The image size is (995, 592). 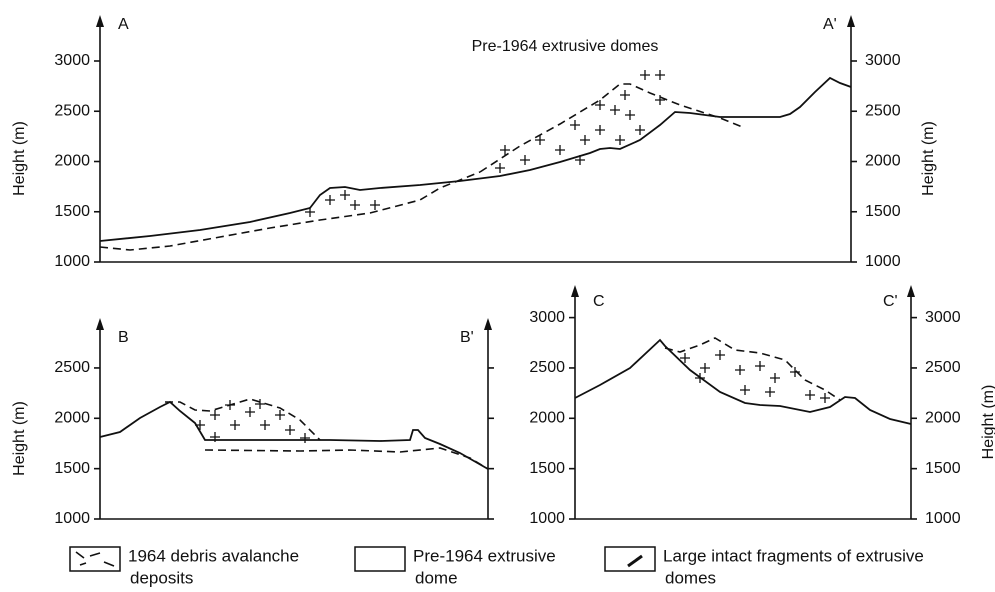 What do you see at coordinates (436, 577) in the screenshot?
I see `legend-label: dome` at bounding box center [436, 577].